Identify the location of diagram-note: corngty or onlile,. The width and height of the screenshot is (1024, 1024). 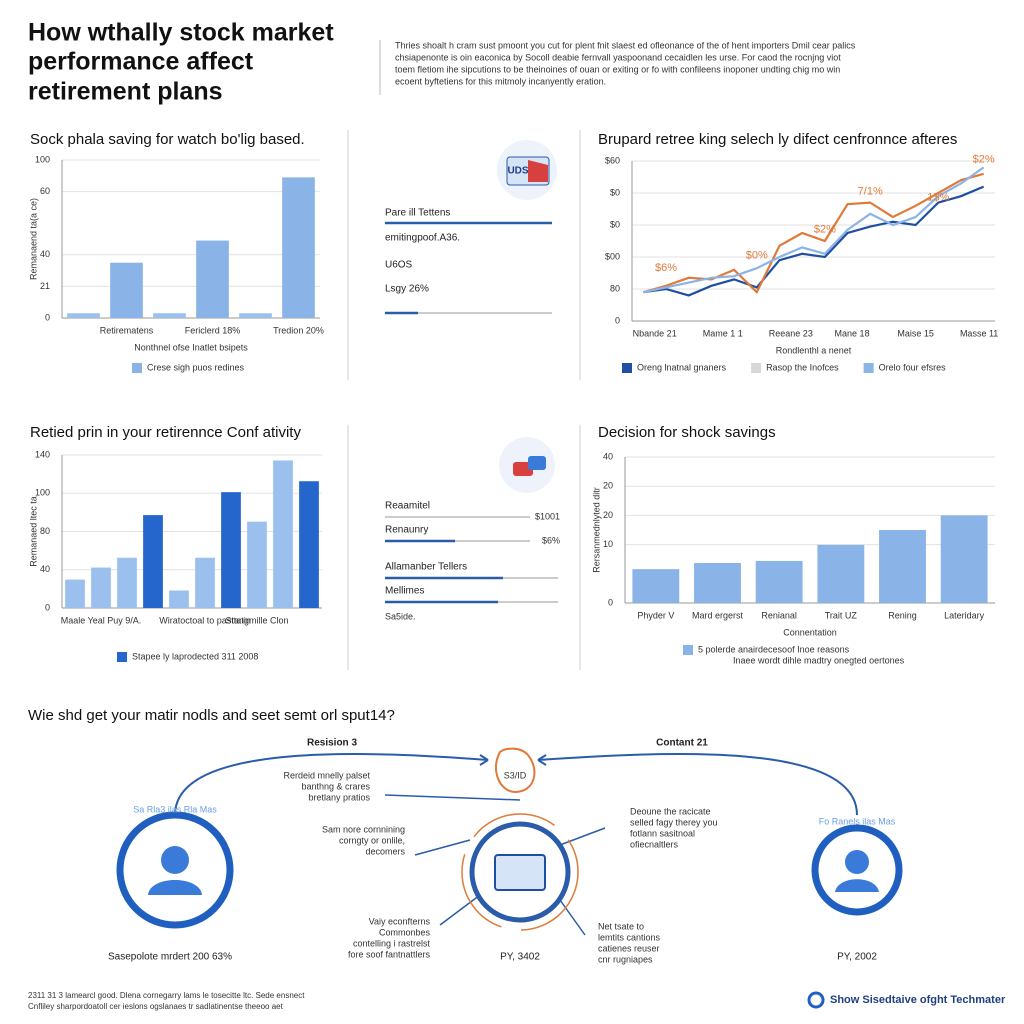
(372, 840).